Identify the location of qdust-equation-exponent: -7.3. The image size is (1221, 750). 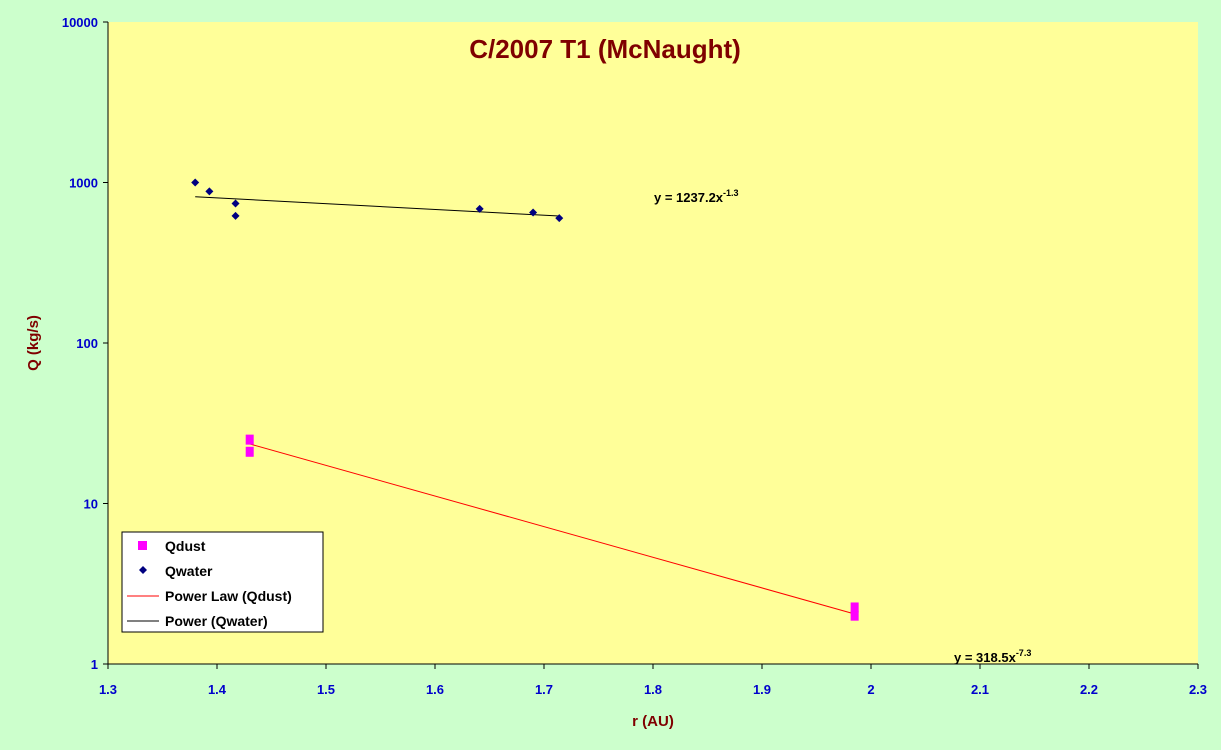
(1024, 653).